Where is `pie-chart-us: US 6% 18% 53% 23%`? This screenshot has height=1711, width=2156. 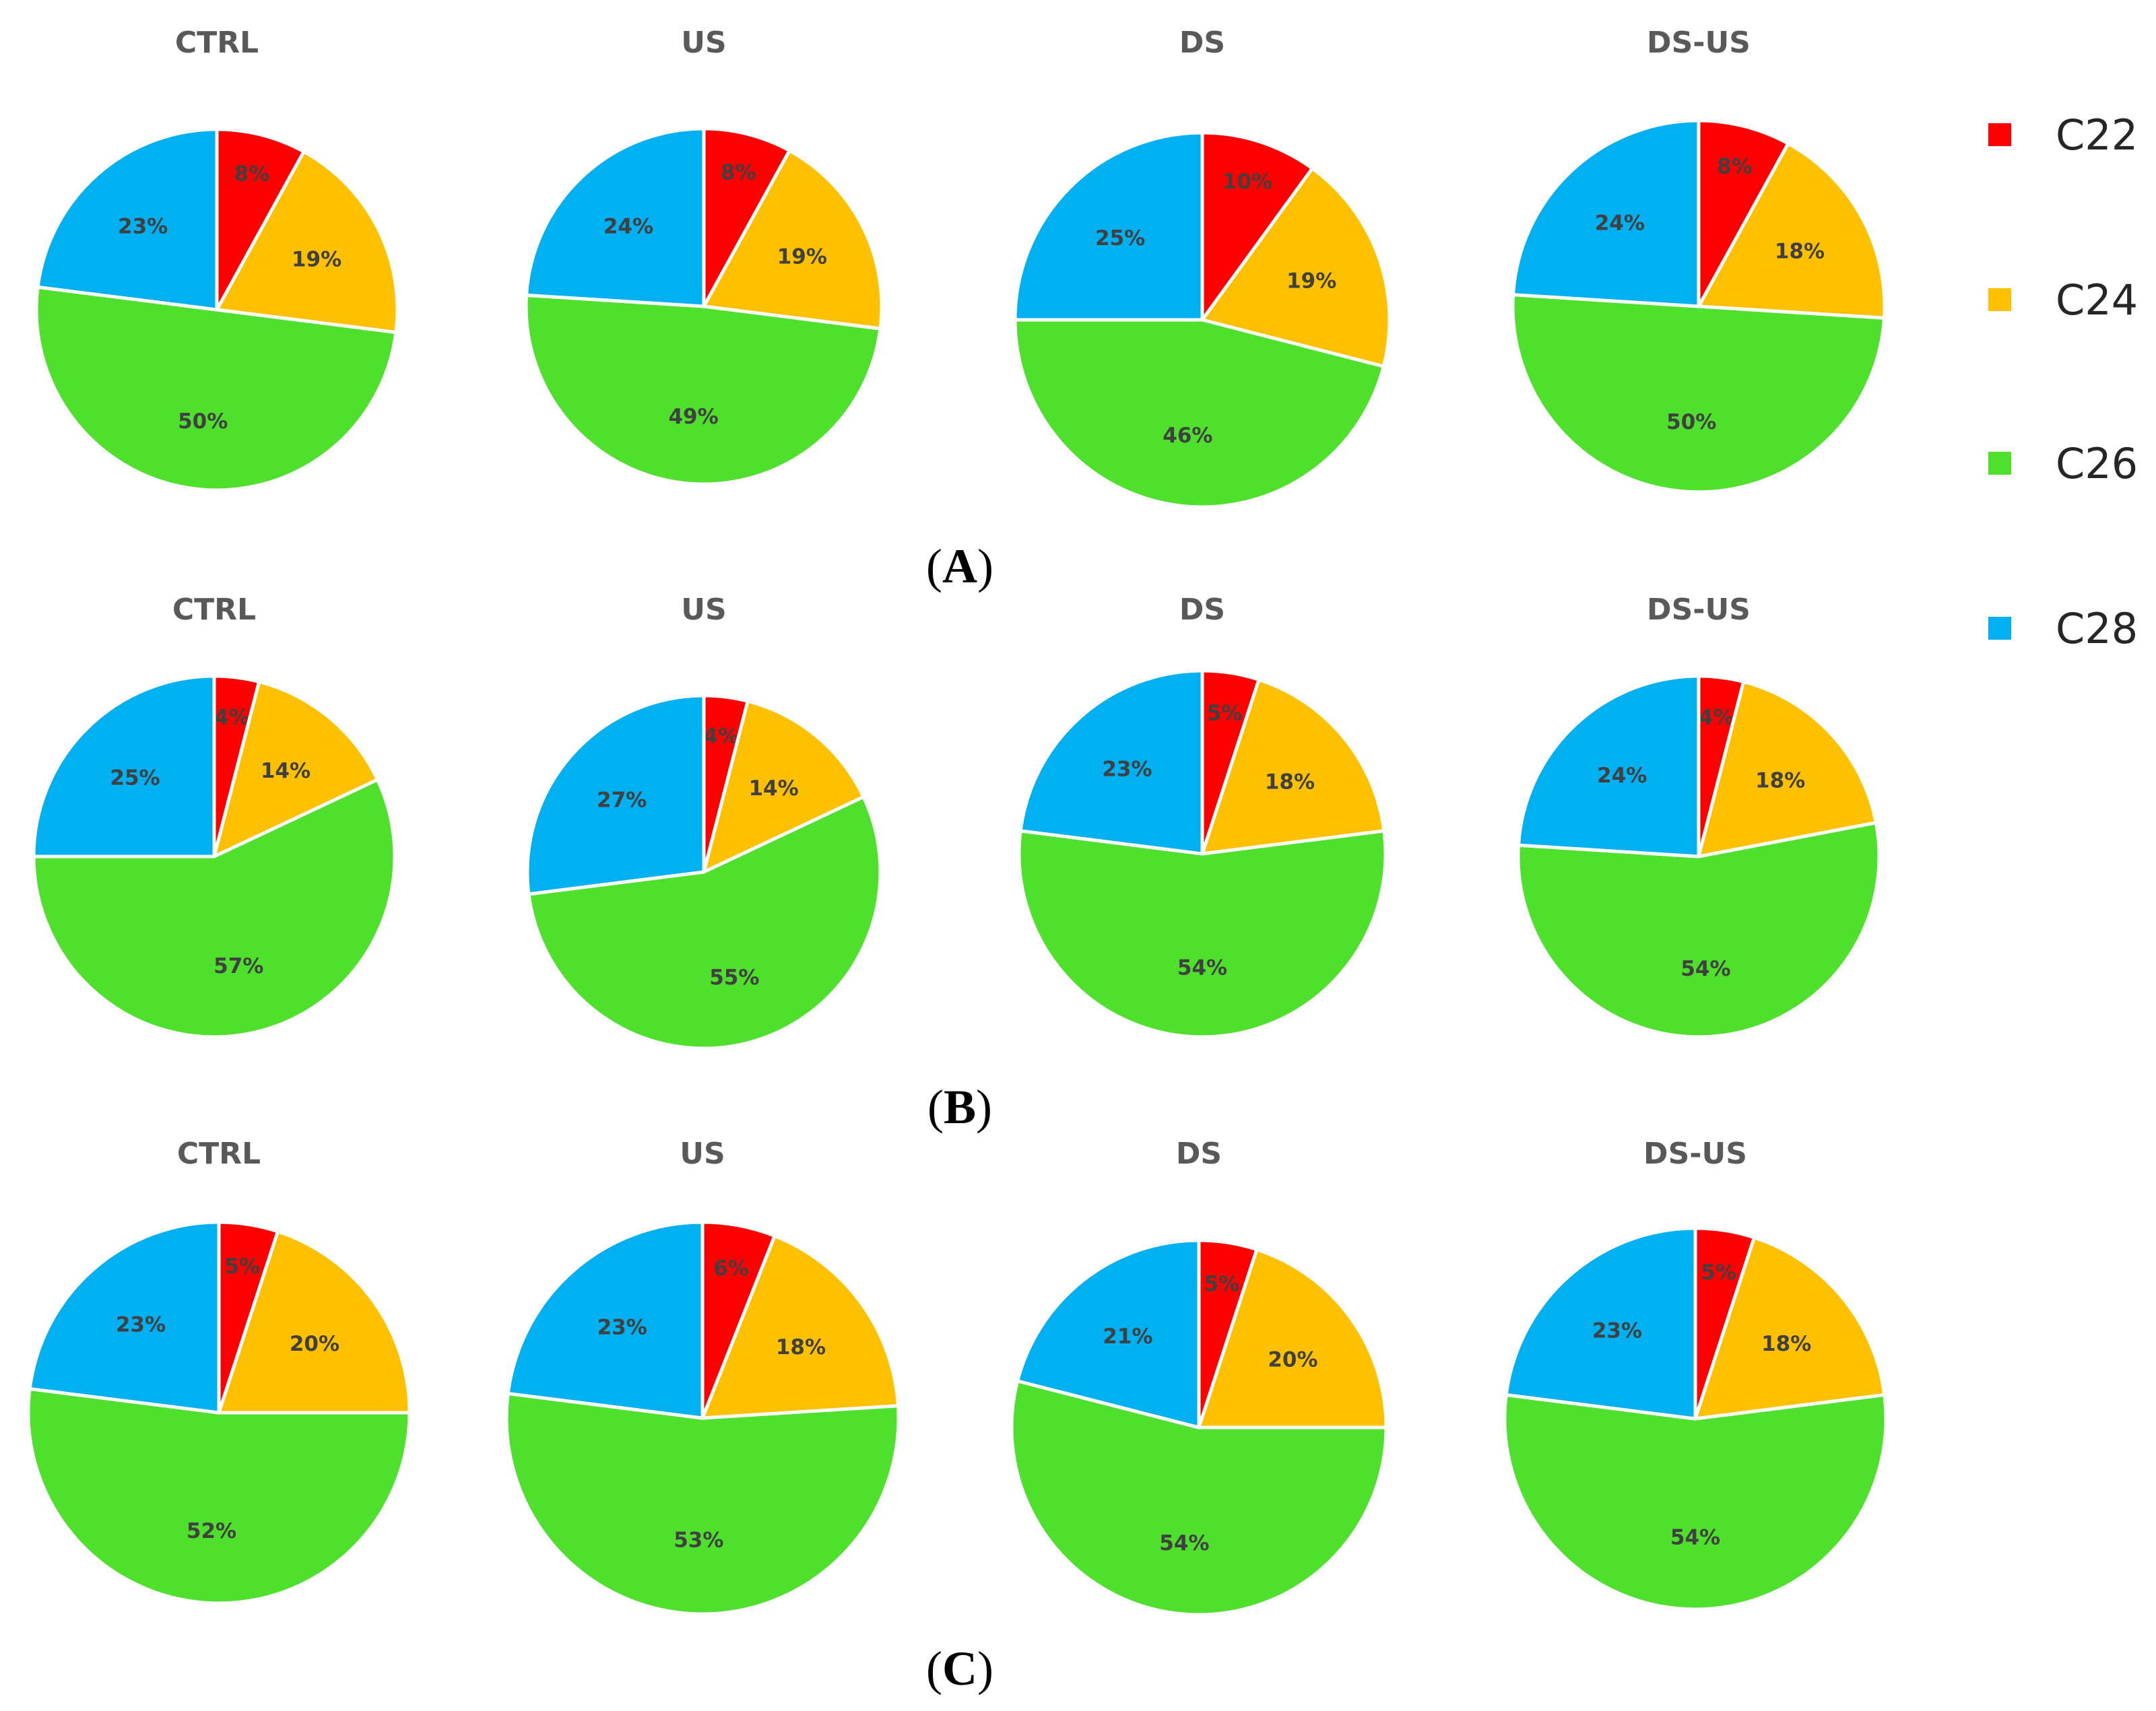 pie-chart-us: US 6% 18% 53% 23% is located at coordinates (702, 1376).